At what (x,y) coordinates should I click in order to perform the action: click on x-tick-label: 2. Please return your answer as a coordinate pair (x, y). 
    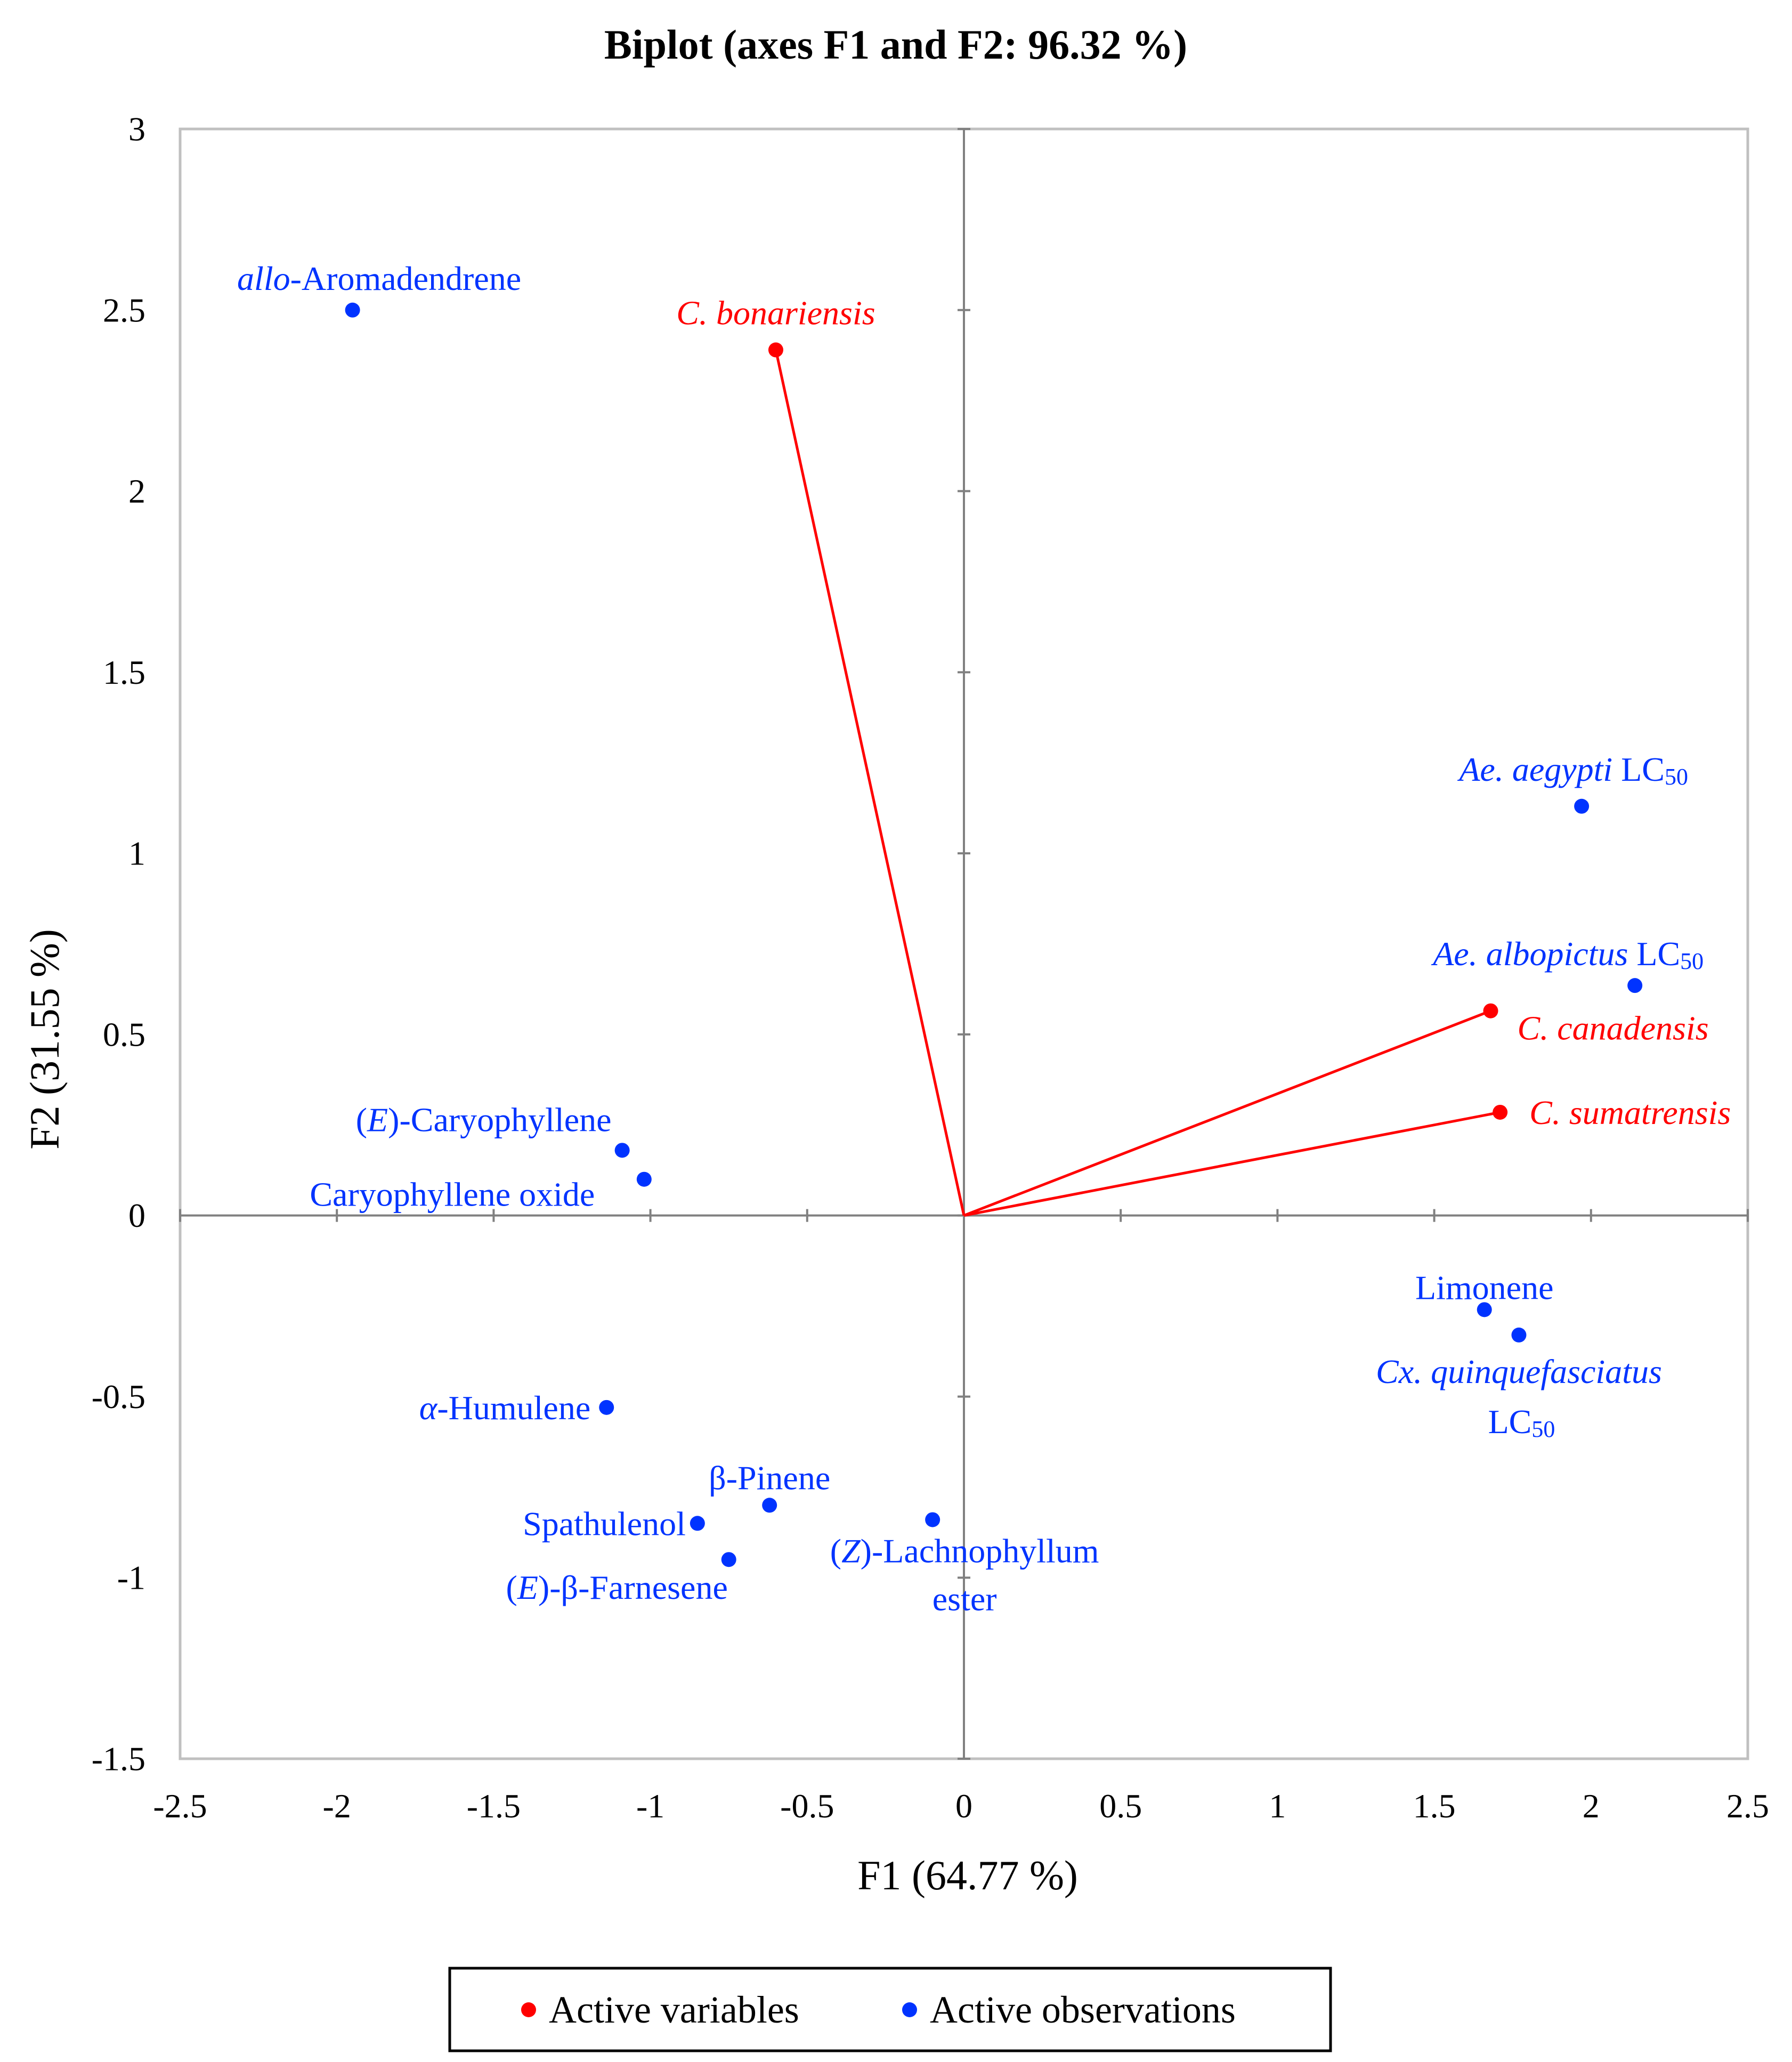
    Looking at the image, I should click on (1591, 1806).